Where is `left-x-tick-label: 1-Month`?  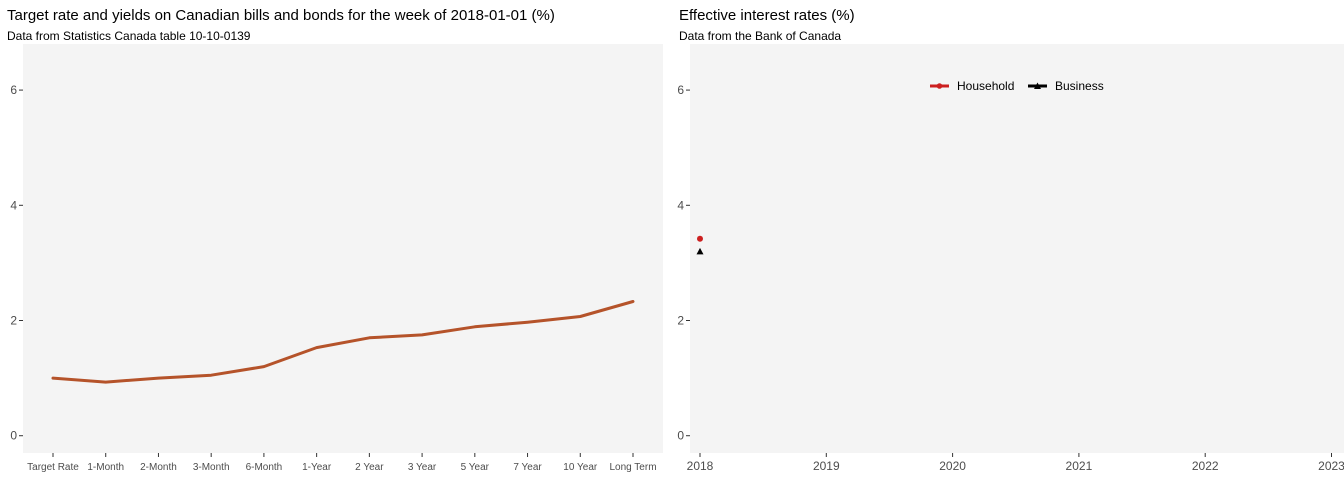
left-x-tick-label: 1-Month is located at coordinates (105, 467).